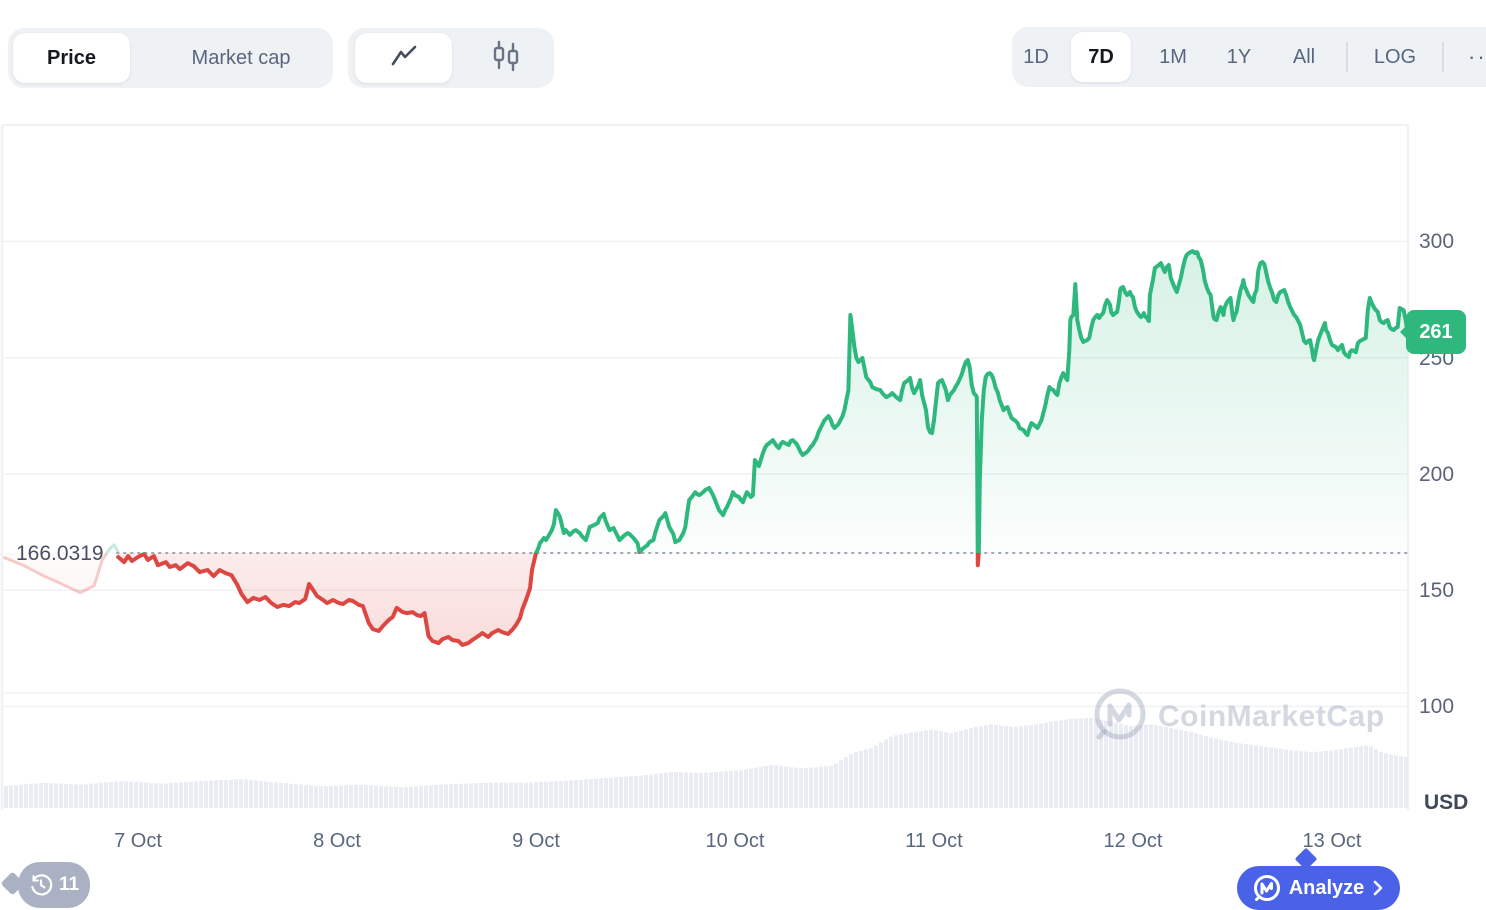 Image resolution: width=1486 pixels, height=910 pixels. What do you see at coordinates (241, 58) in the screenshot?
I see `tab-market-cap: Market cap` at bounding box center [241, 58].